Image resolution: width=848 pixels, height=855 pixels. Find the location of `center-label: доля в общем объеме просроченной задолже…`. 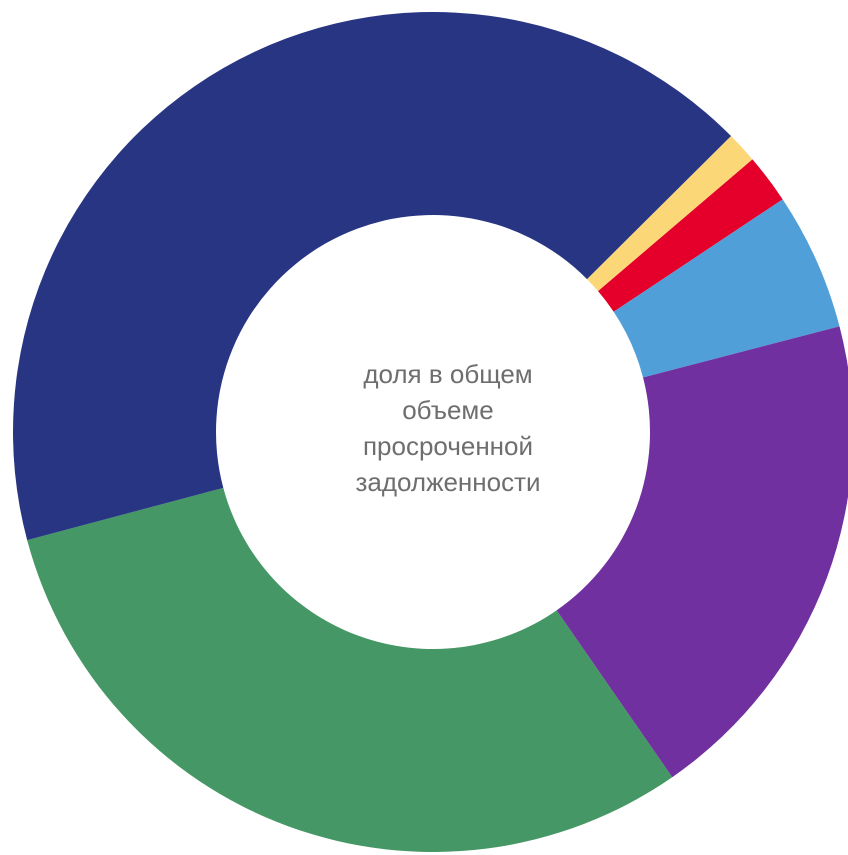

center-label: доля в общем объеме просроченной задолже… is located at coordinates (448, 428).